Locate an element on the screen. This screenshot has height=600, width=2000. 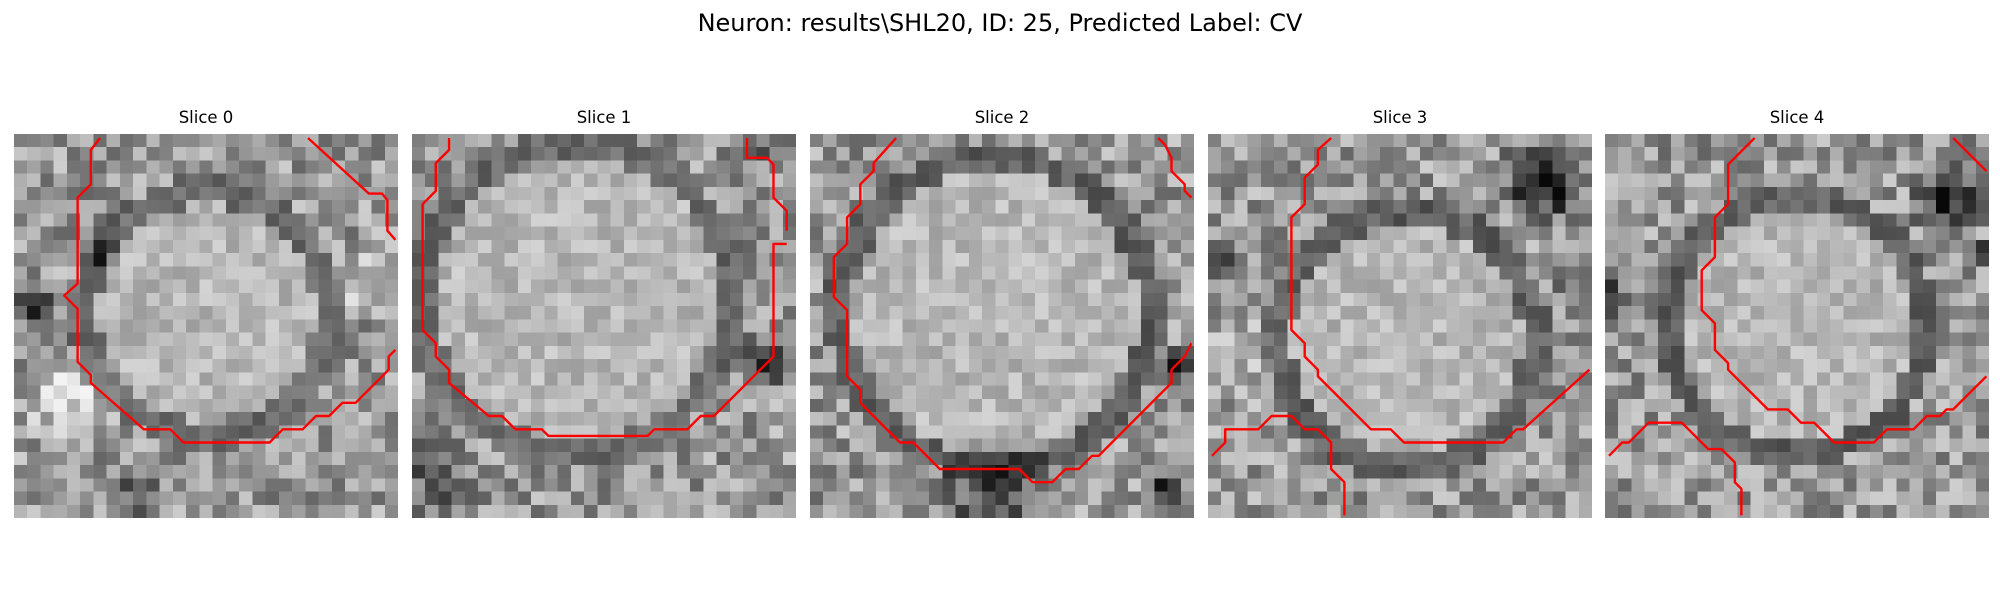
slice-title: Slice 2 is located at coordinates (1002, 117).